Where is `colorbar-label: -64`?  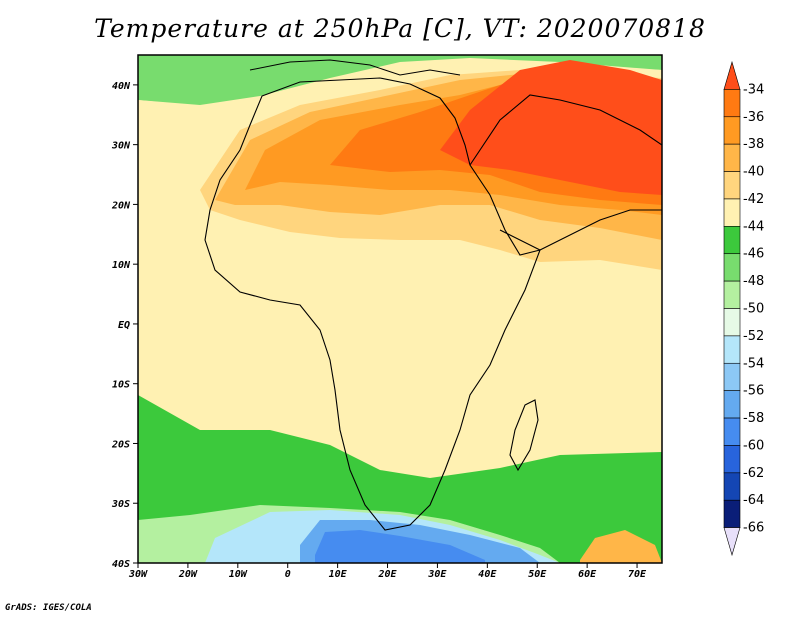 colorbar-label: -64 is located at coordinates (753, 500).